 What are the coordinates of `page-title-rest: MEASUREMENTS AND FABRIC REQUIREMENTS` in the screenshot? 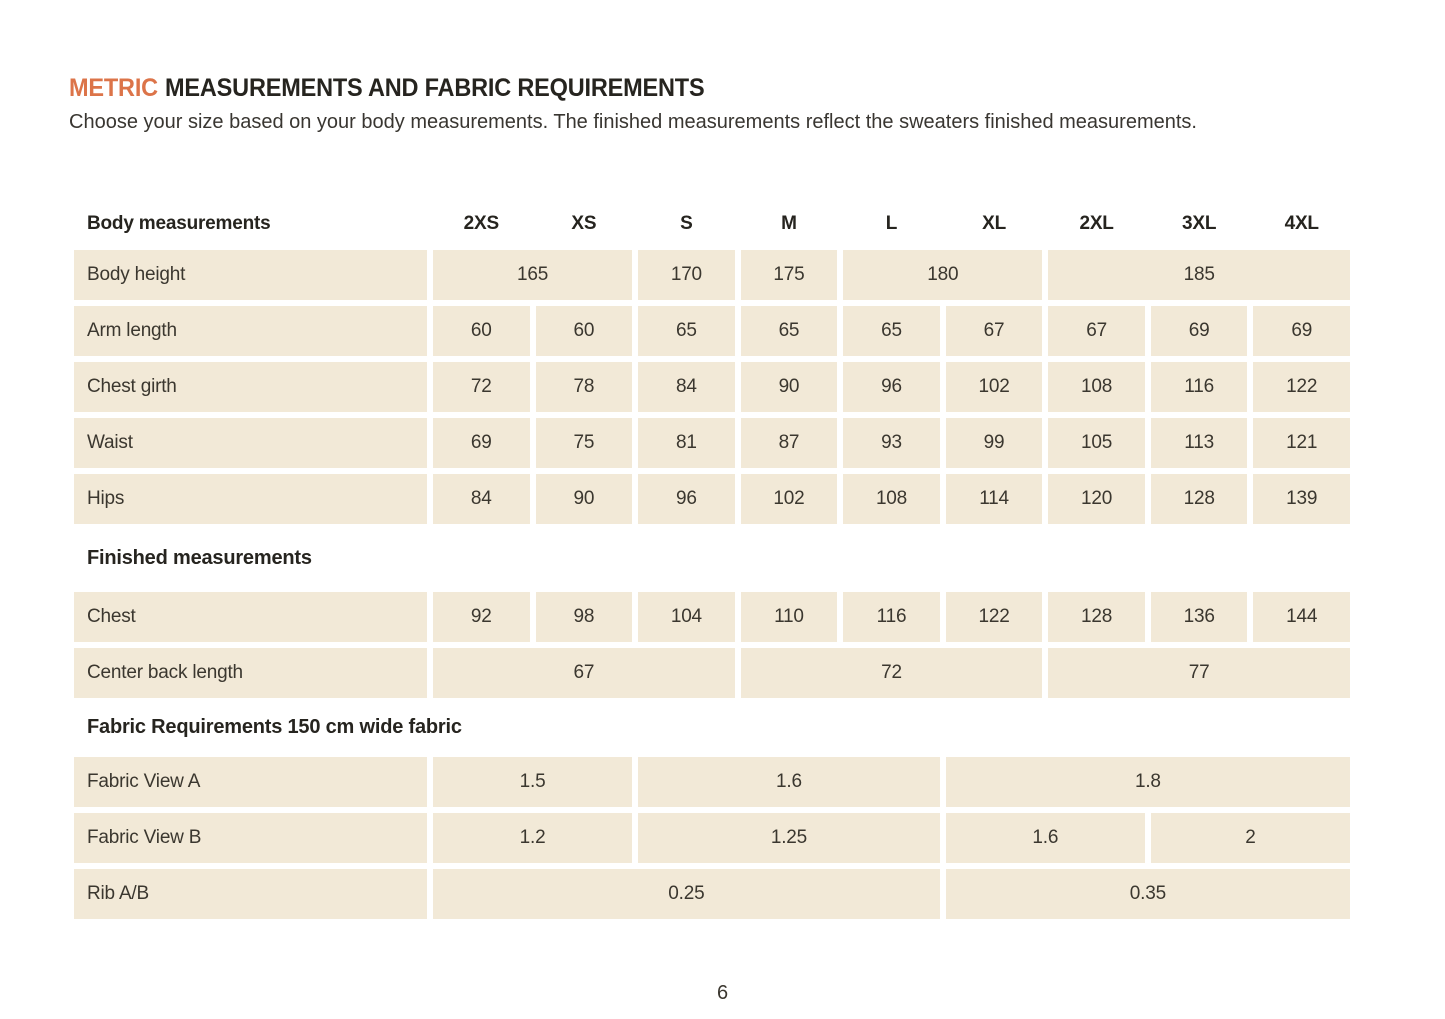 It's located at (435, 88).